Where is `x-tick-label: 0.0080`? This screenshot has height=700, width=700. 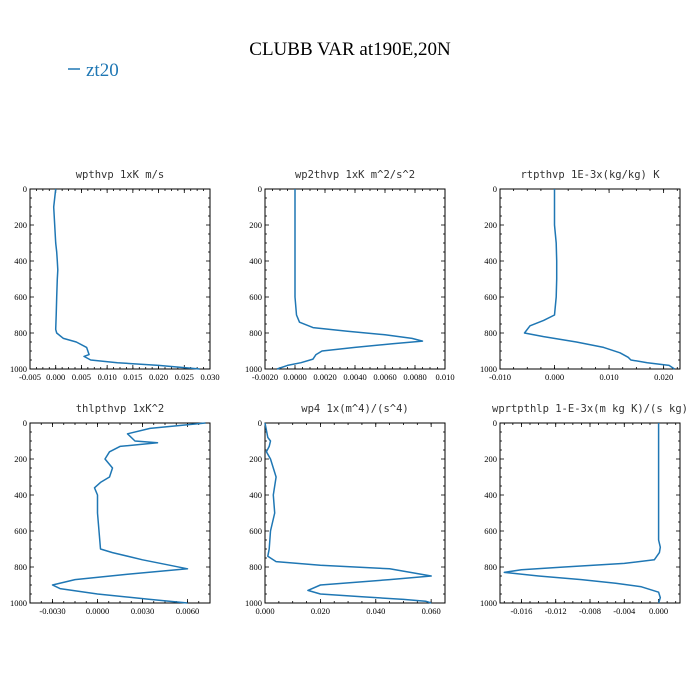 x-tick-label: 0.0080 is located at coordinates (414, 377).